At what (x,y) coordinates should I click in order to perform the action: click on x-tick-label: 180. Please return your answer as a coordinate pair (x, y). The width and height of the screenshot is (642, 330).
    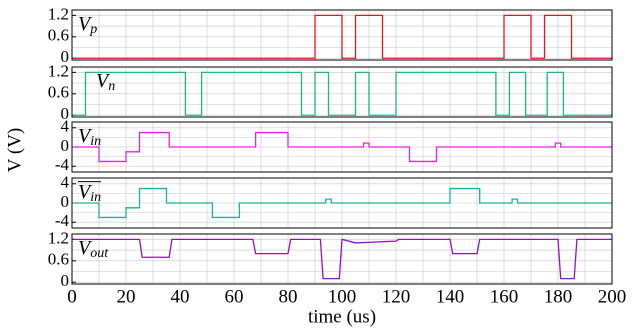
    Looking at the image, I should click on (558, 296).